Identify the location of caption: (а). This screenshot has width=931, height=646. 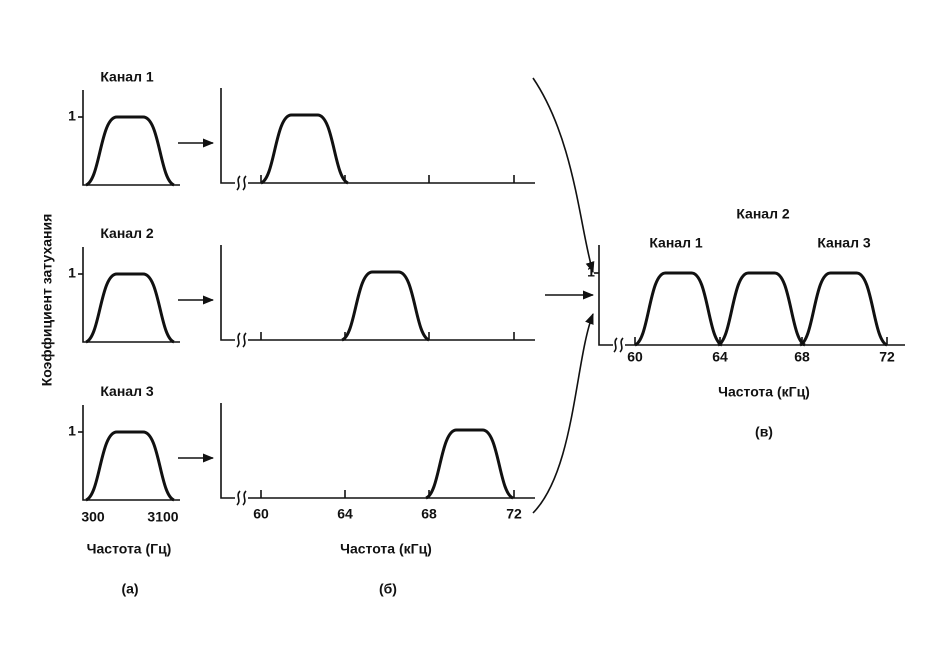
(129, 589).